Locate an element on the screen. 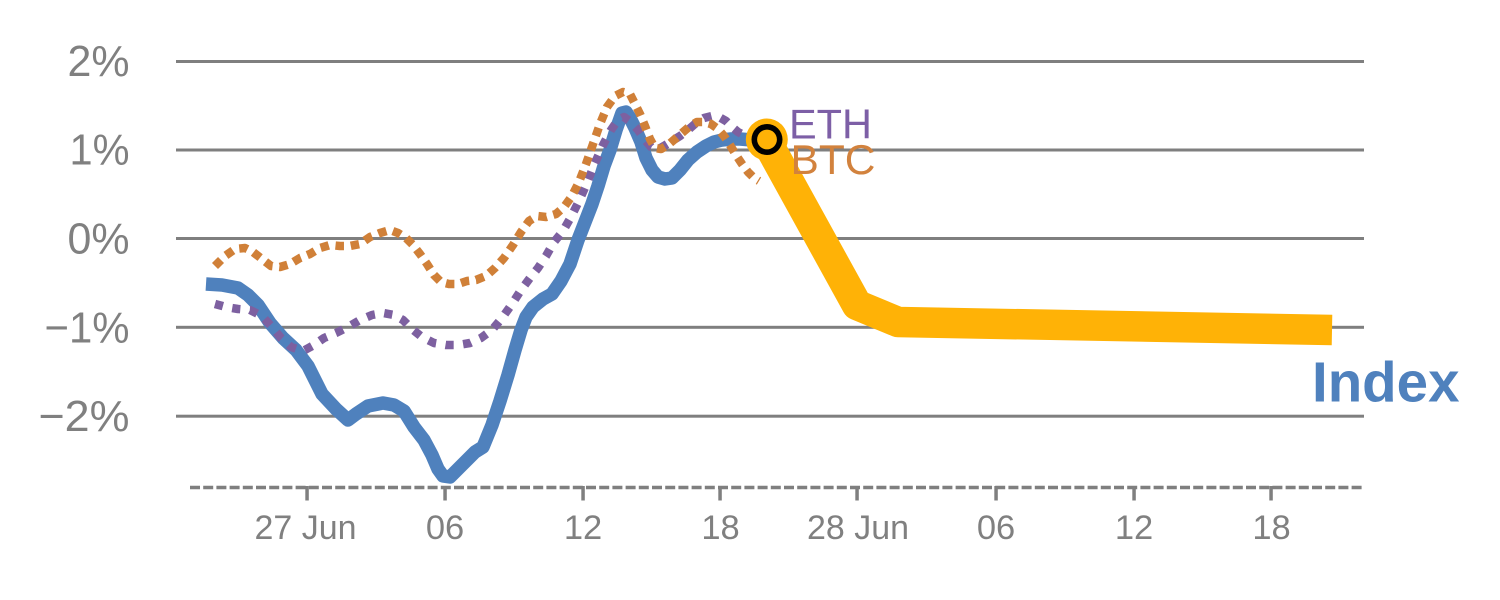  svg-text: 1% is located at coordinates (100, 150).